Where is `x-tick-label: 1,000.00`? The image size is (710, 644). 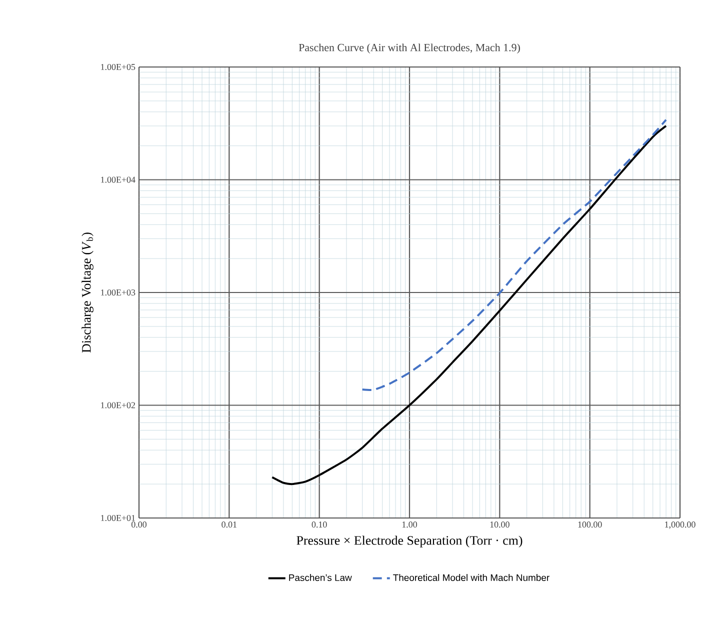 x-tick-label: 1,000.00 is located at coordinates (680, 525).